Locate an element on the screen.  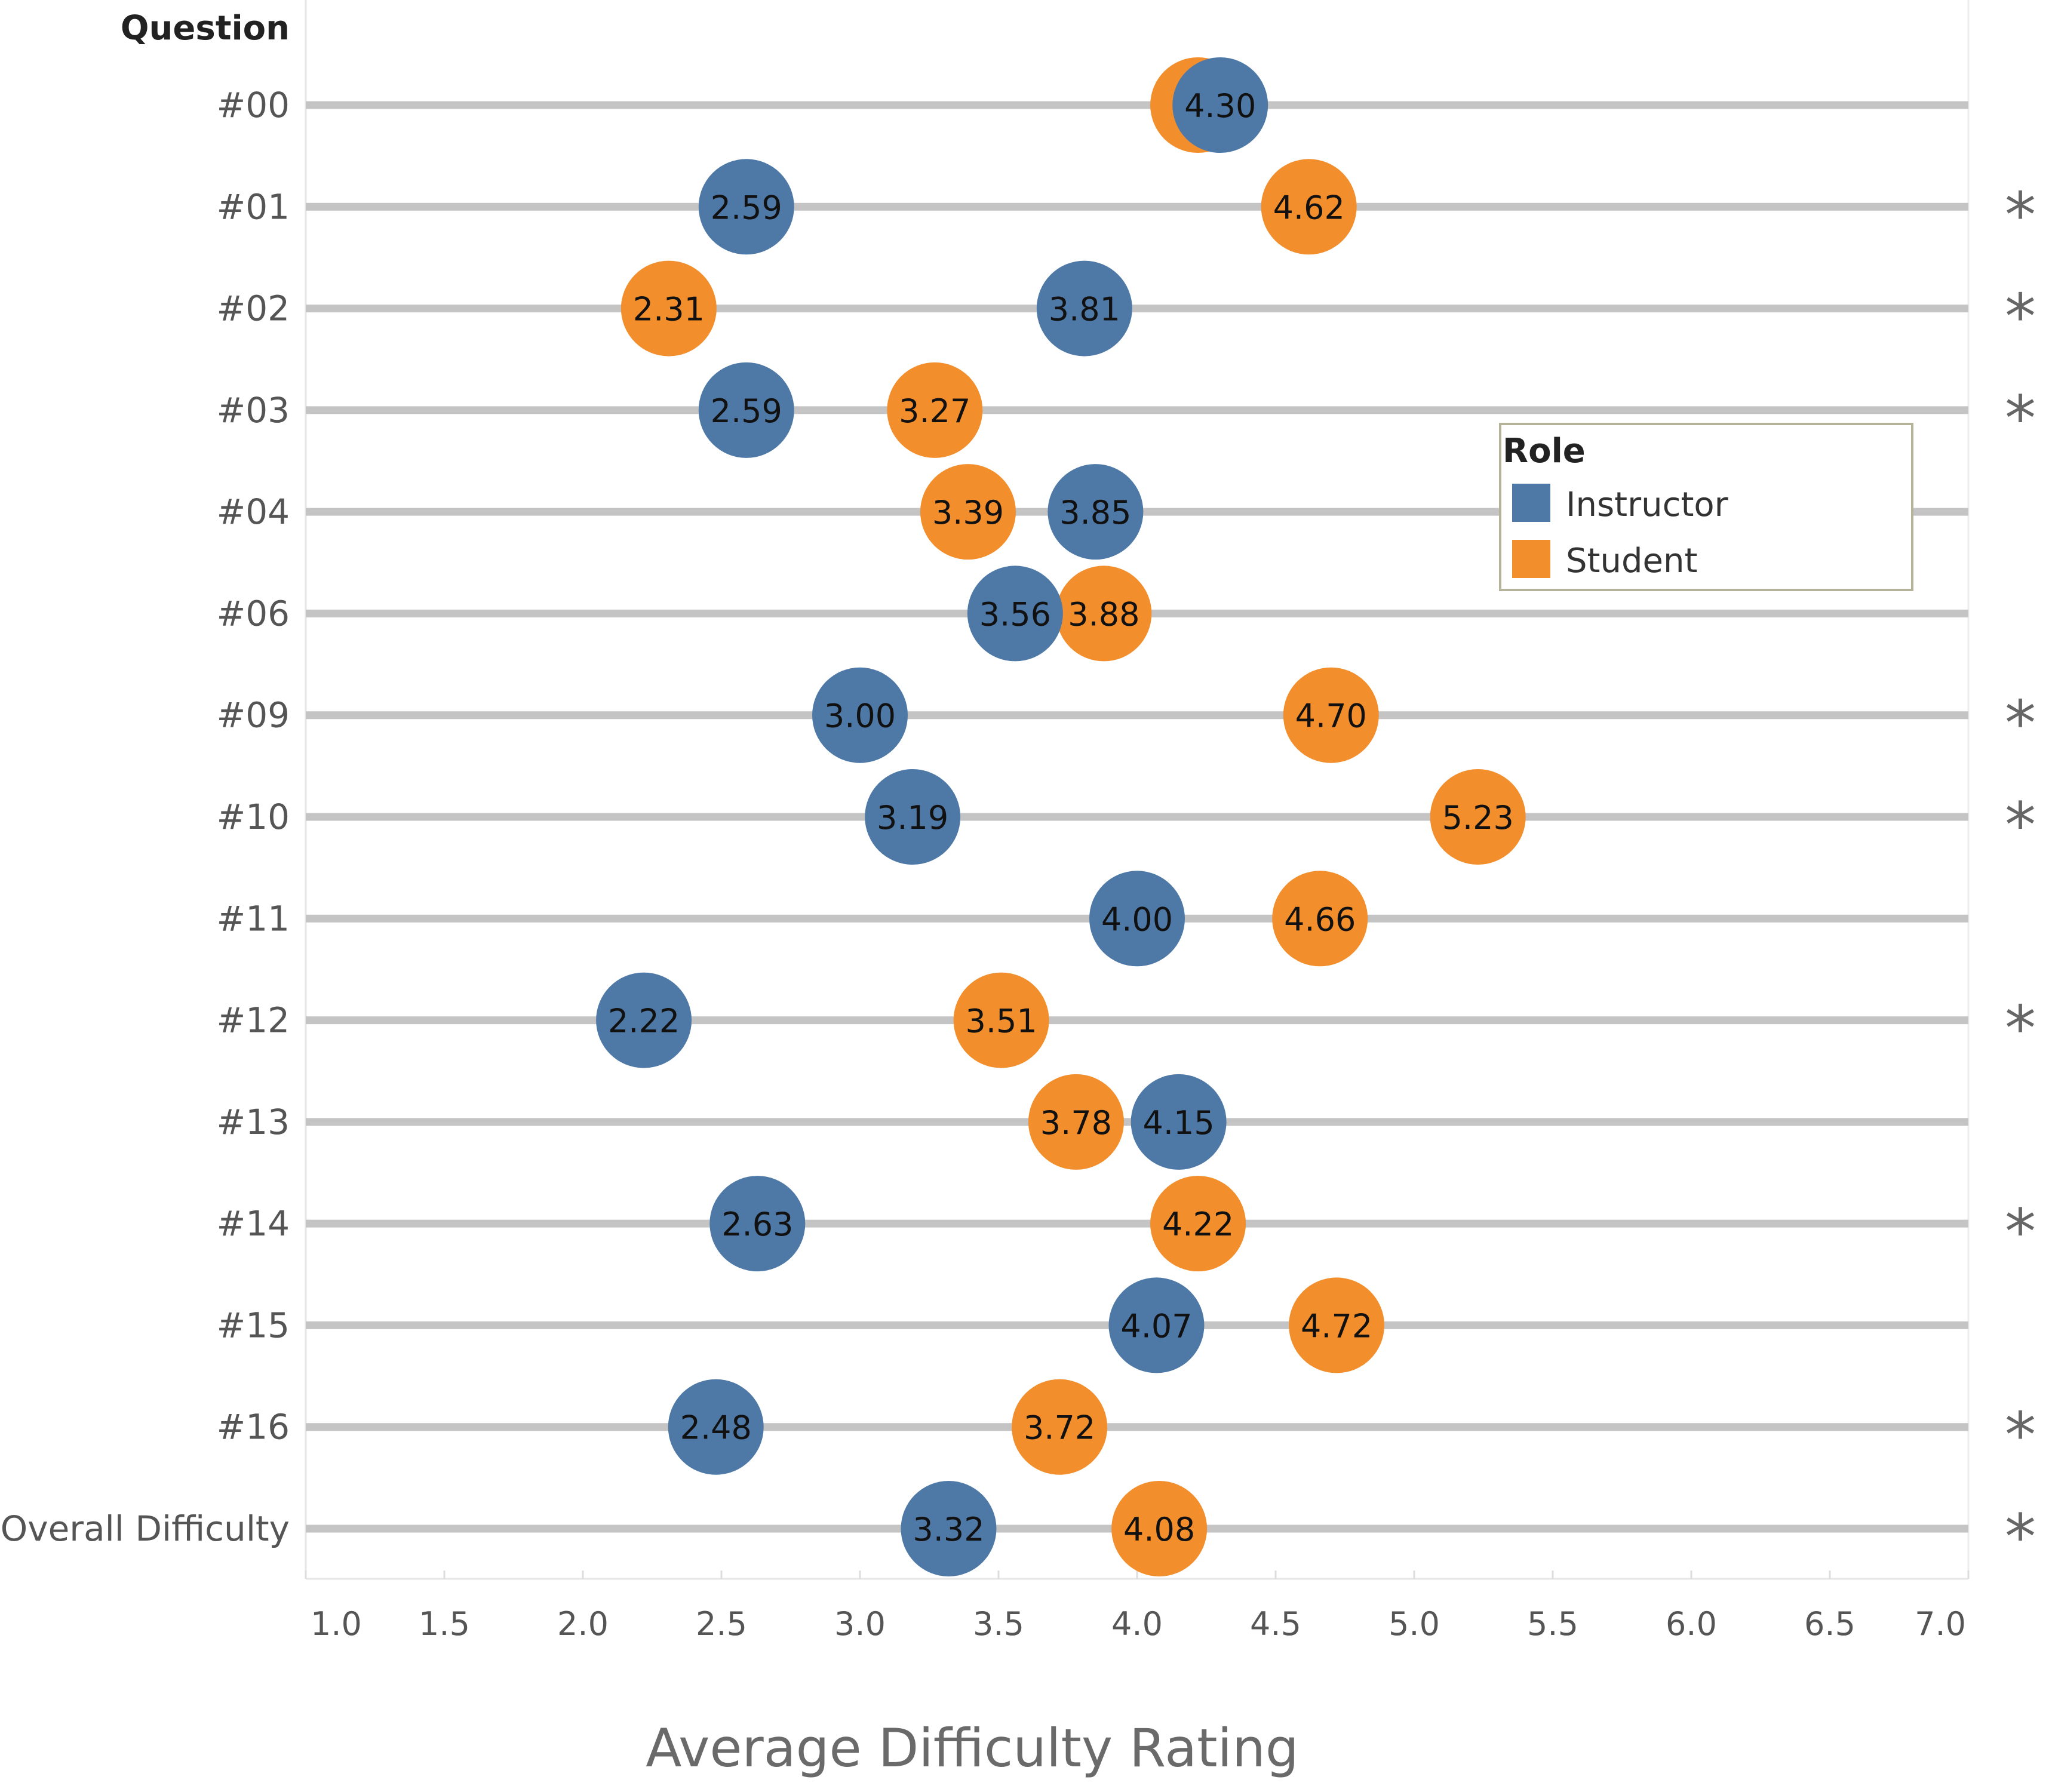
student-value-label: 3.27 is located at coordinates (934, 411).